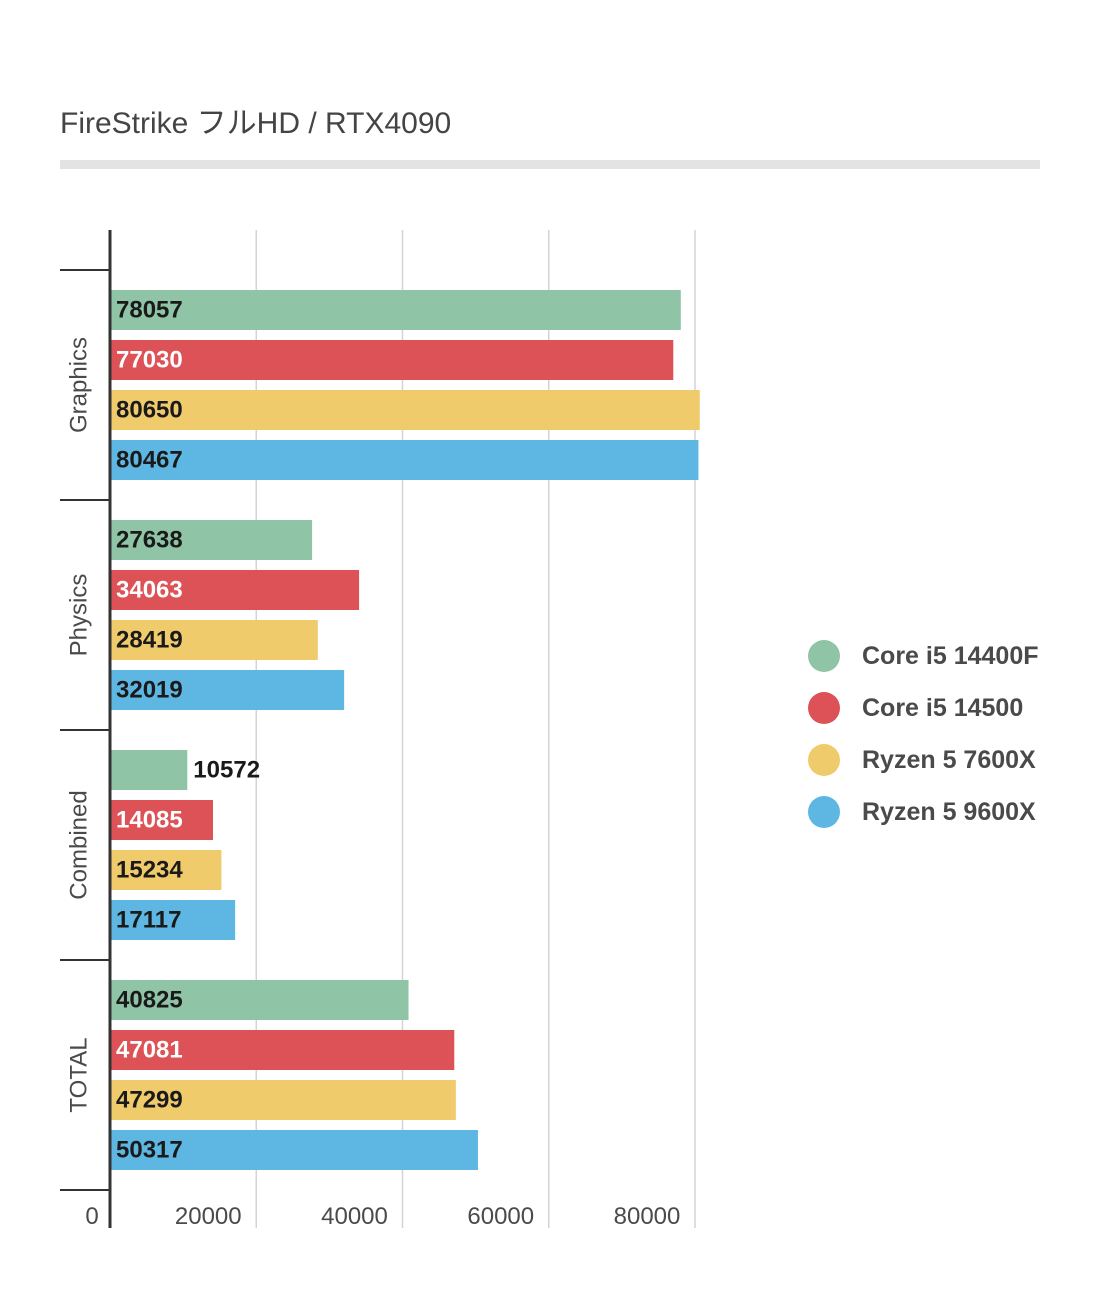 Image resolution: width=1100 pixels, height=1298 pixels. What do you see at coordinates (78, 385) in the screenshot?
I see `category-label: Graphics` at bounding box center [78, 385].